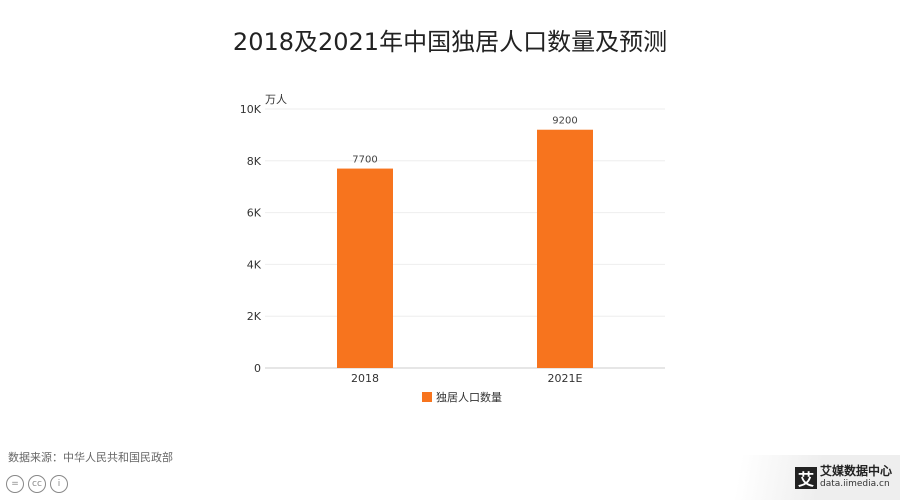 The image size is (900, 500). What do you see at coordinates (564, 121) in the screenshot?
I see `data-label: 9200` at bounding box center [564, 121].